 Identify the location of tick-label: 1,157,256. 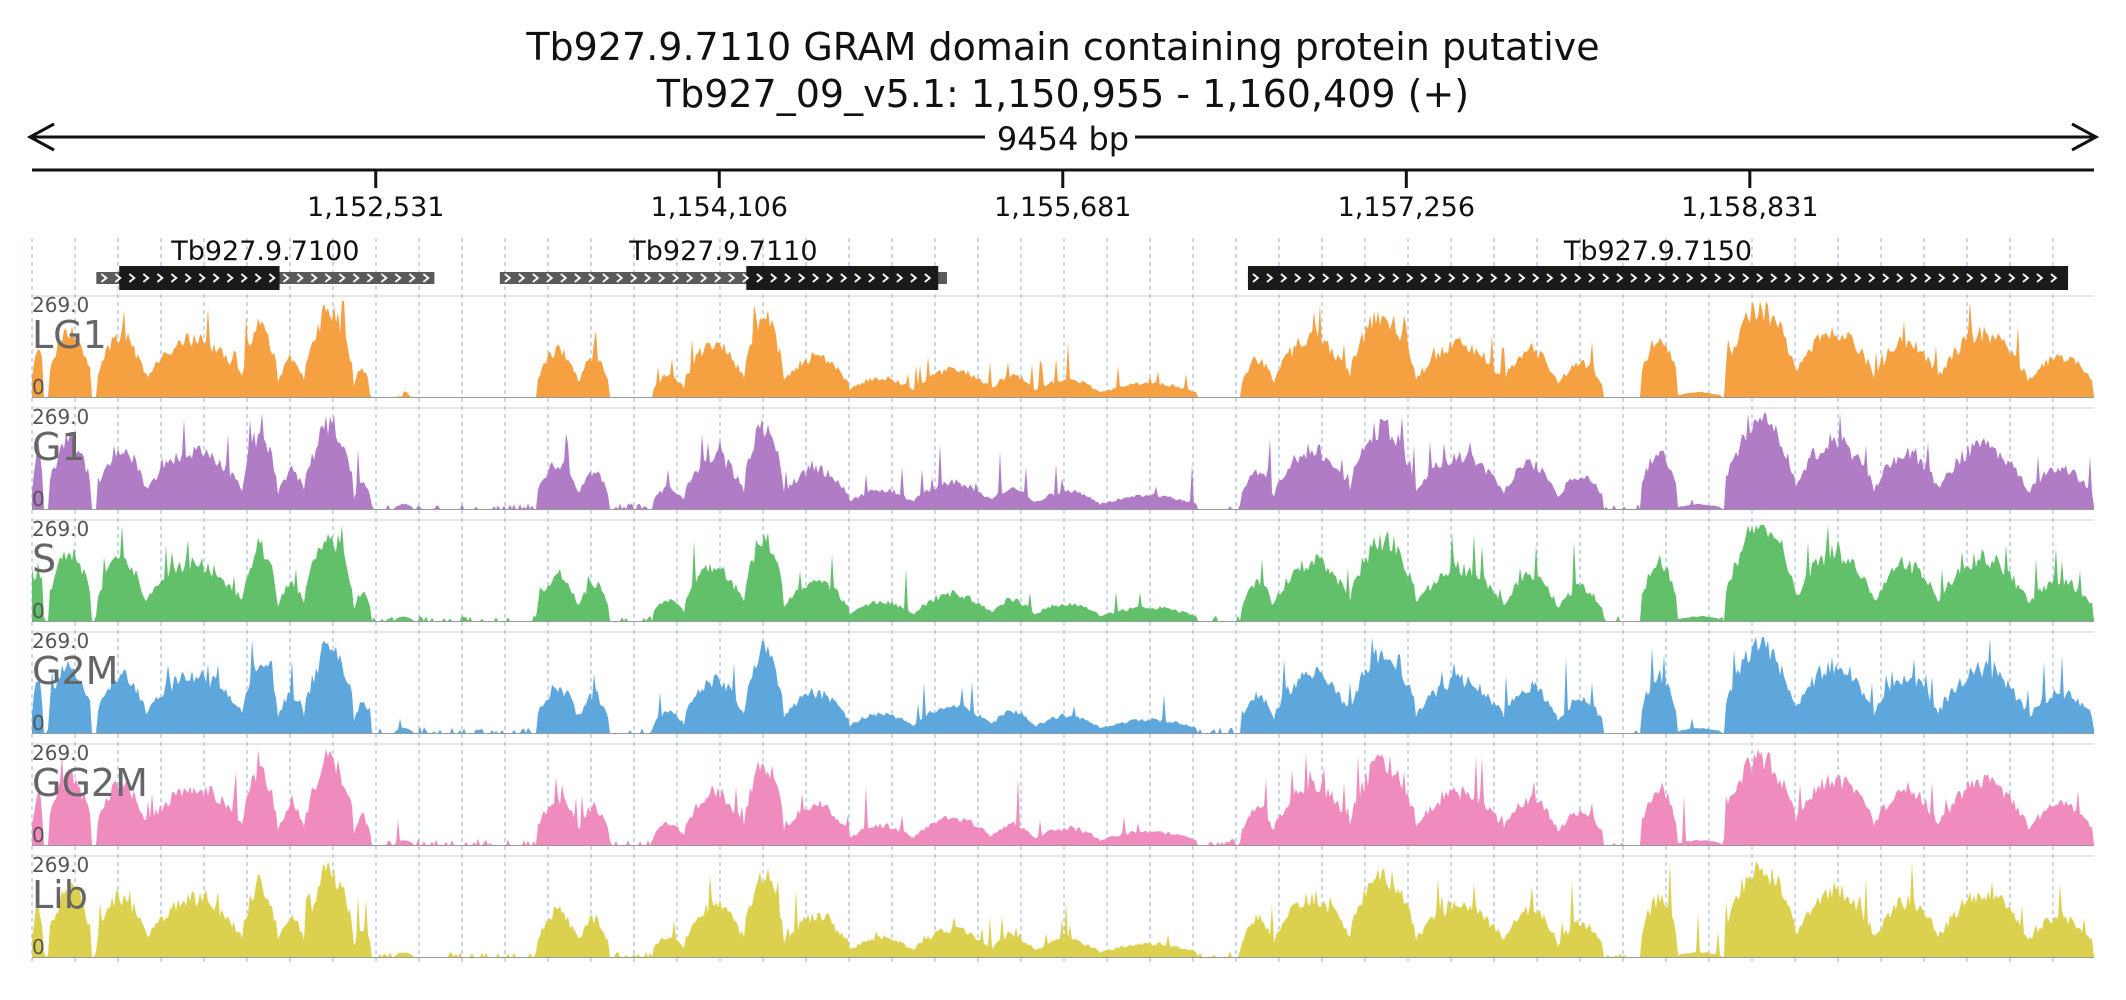
(1406, 207).